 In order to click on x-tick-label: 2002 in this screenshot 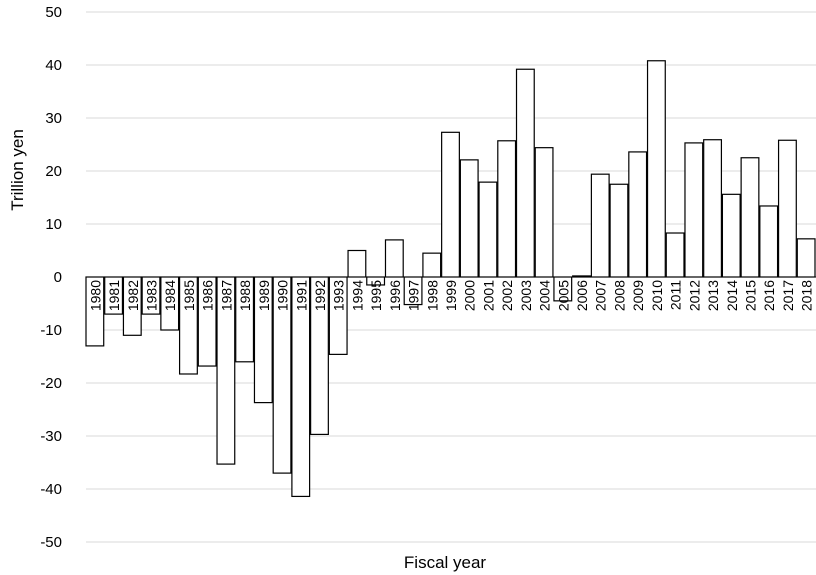, I will do `click(507, 295)`.